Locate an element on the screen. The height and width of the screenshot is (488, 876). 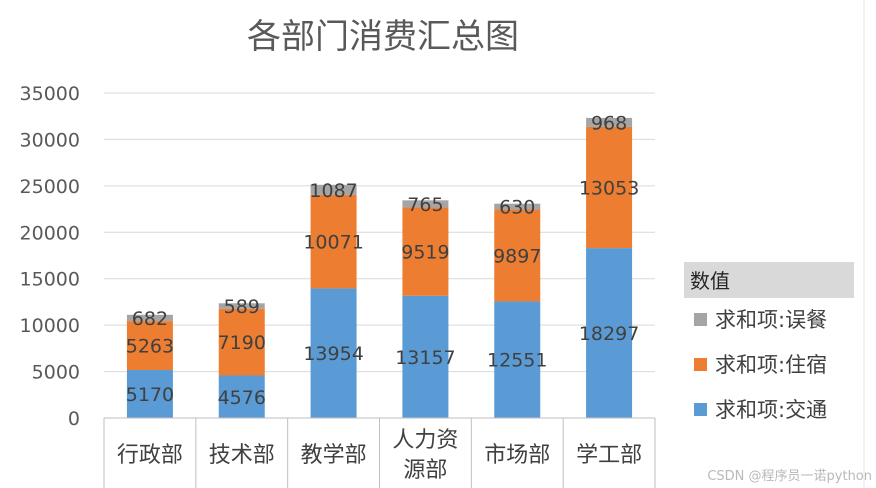
x-tick-label: 人力资源部 is located at coordinates (425, 455).